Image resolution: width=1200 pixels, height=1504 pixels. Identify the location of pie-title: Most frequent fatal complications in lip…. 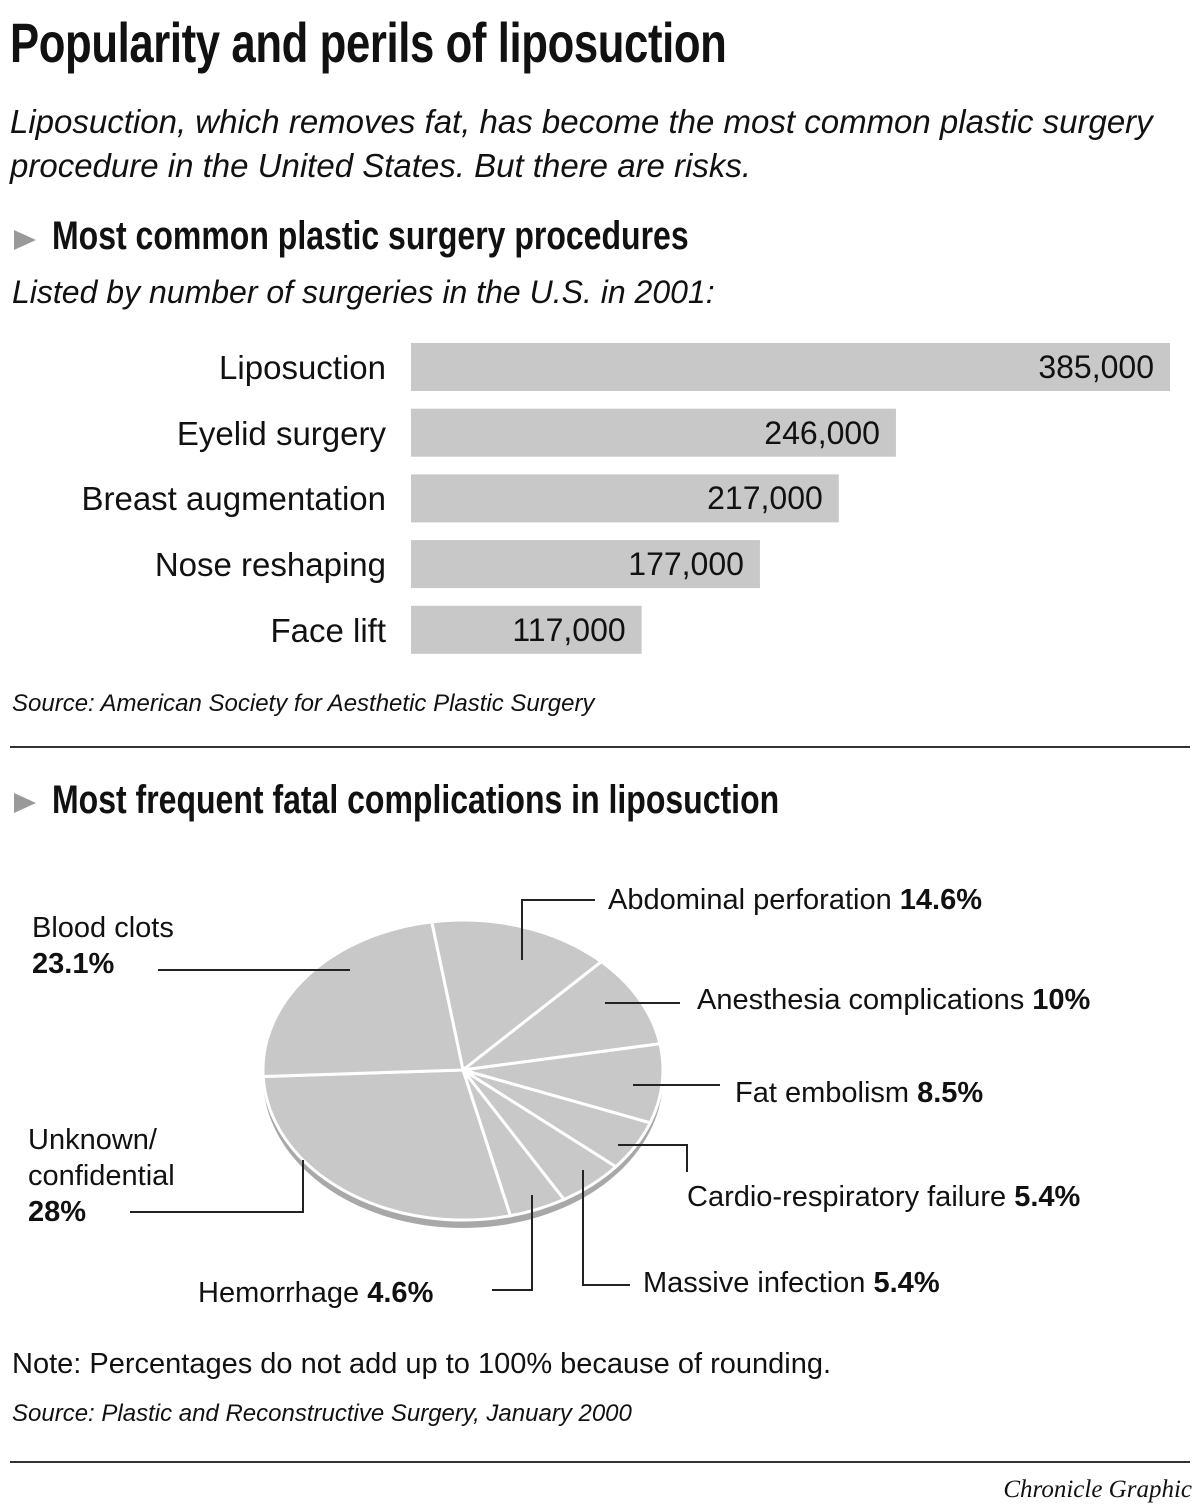
(416, 800).